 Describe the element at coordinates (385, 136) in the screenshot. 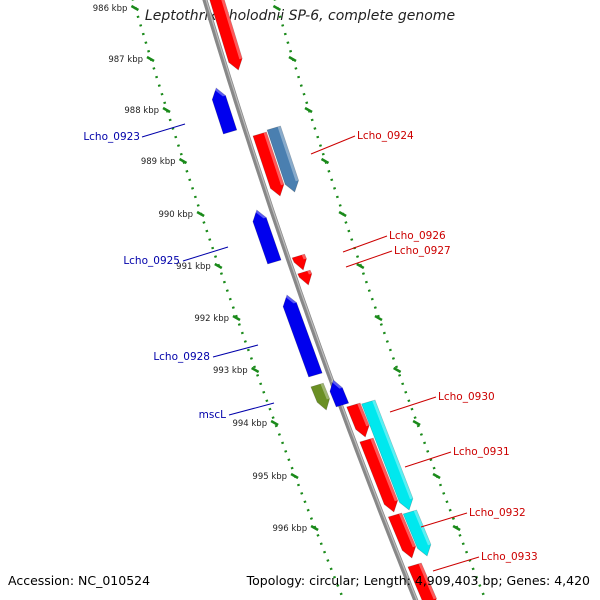

I see `gene-label: Lcho_0924` at that location.